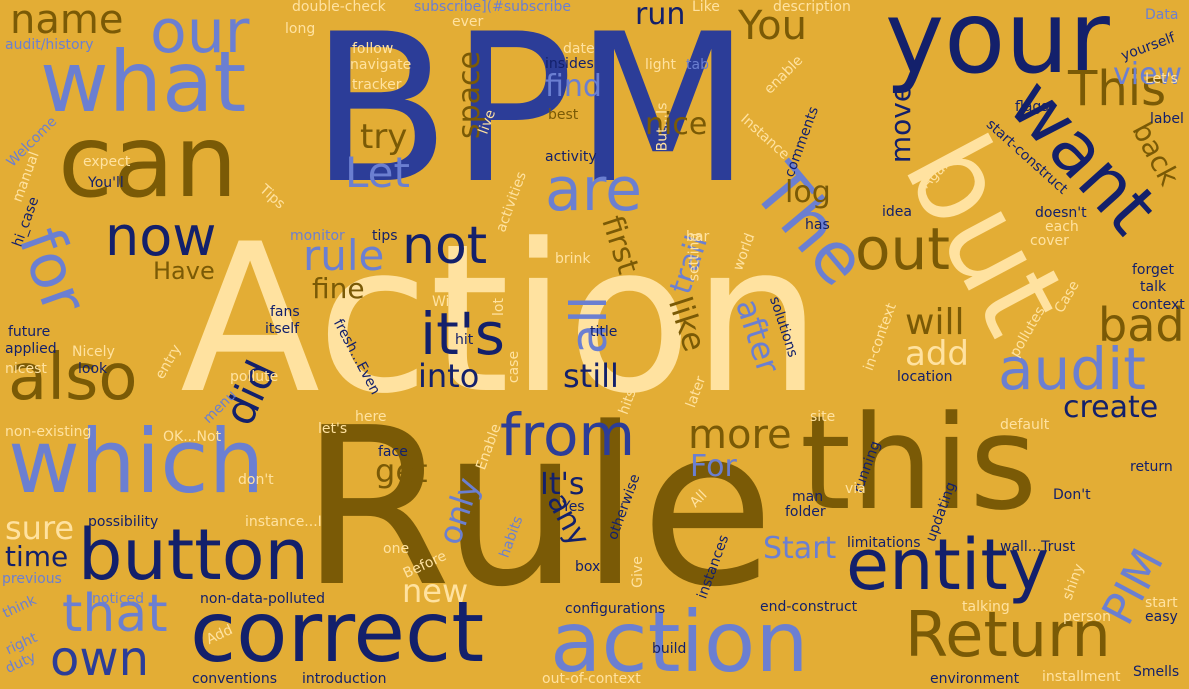 The image size is (1189, 689). What do you see at coordinates (254, 377) in the screenshot?
I see `word-pollute: pollute` at bounding box center [254, 377].